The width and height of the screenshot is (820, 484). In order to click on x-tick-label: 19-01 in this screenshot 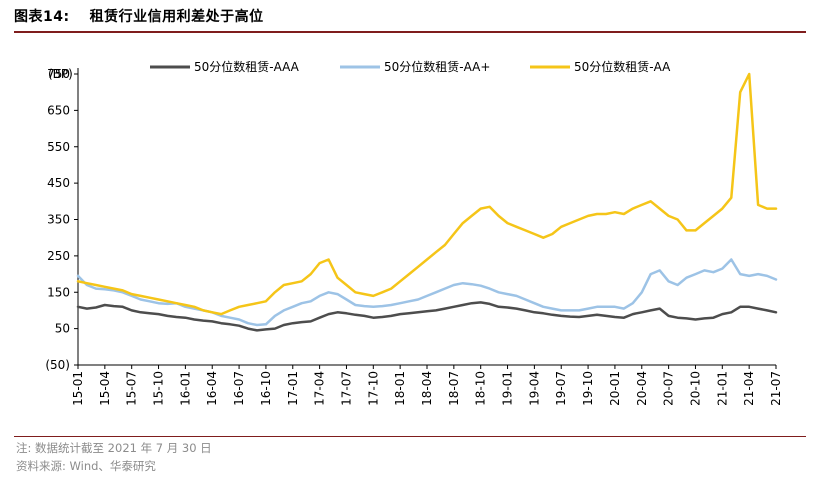, I will do `click(508, 388)`.